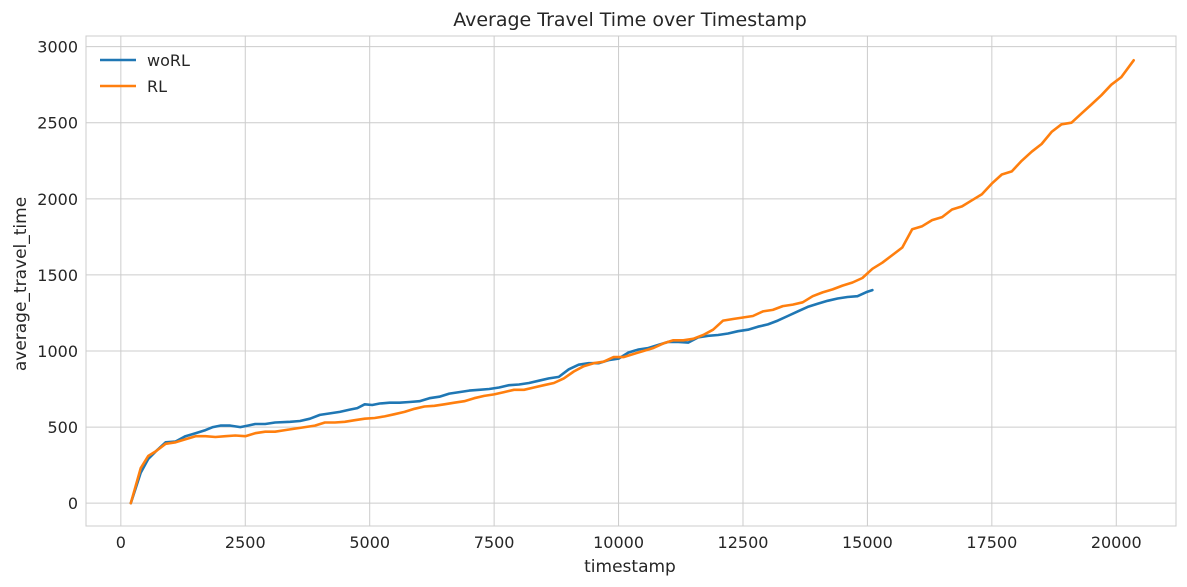  What do you see at coordinates (145, 73) in the screenshot?
I see `legend: woRL RL` at bounding box center [145, 73].